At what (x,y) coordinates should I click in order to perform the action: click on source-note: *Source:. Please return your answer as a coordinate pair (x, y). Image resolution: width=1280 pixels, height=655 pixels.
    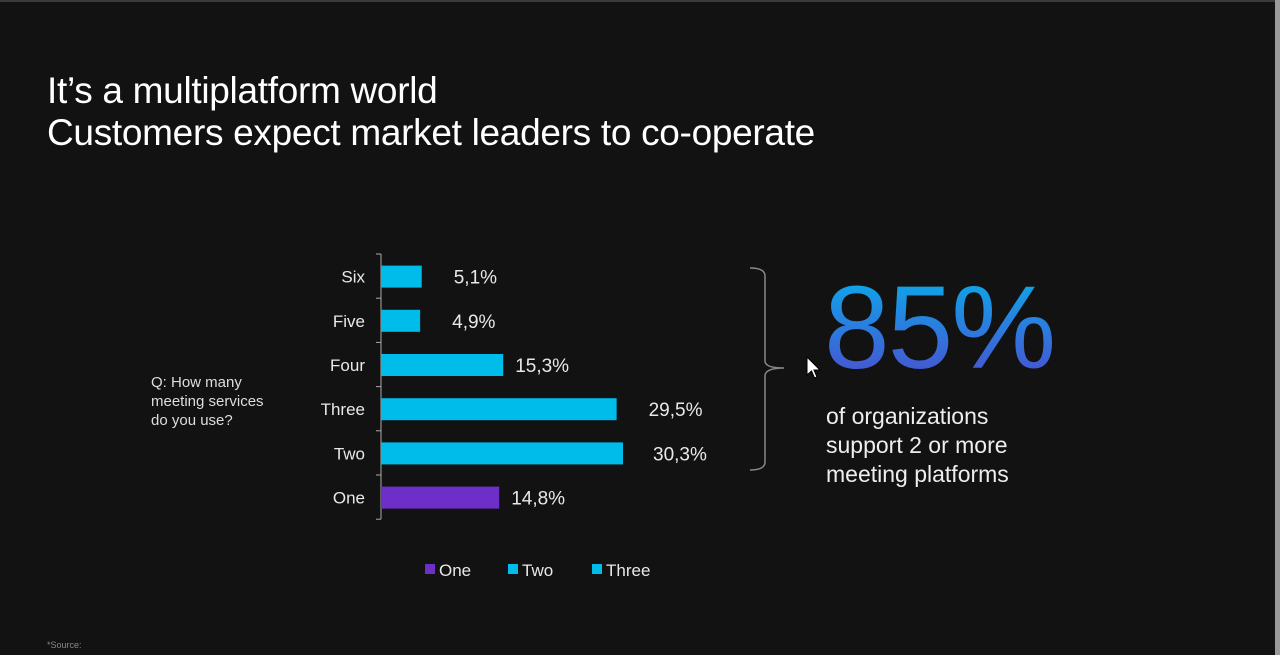
    Looking at the image, I should click on (64, 645).